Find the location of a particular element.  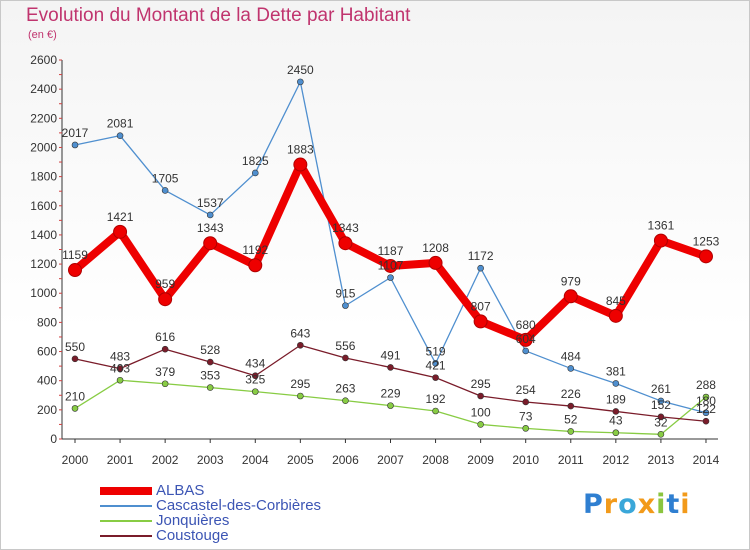

data-label: 1253 is located at coordinates (706, 241).